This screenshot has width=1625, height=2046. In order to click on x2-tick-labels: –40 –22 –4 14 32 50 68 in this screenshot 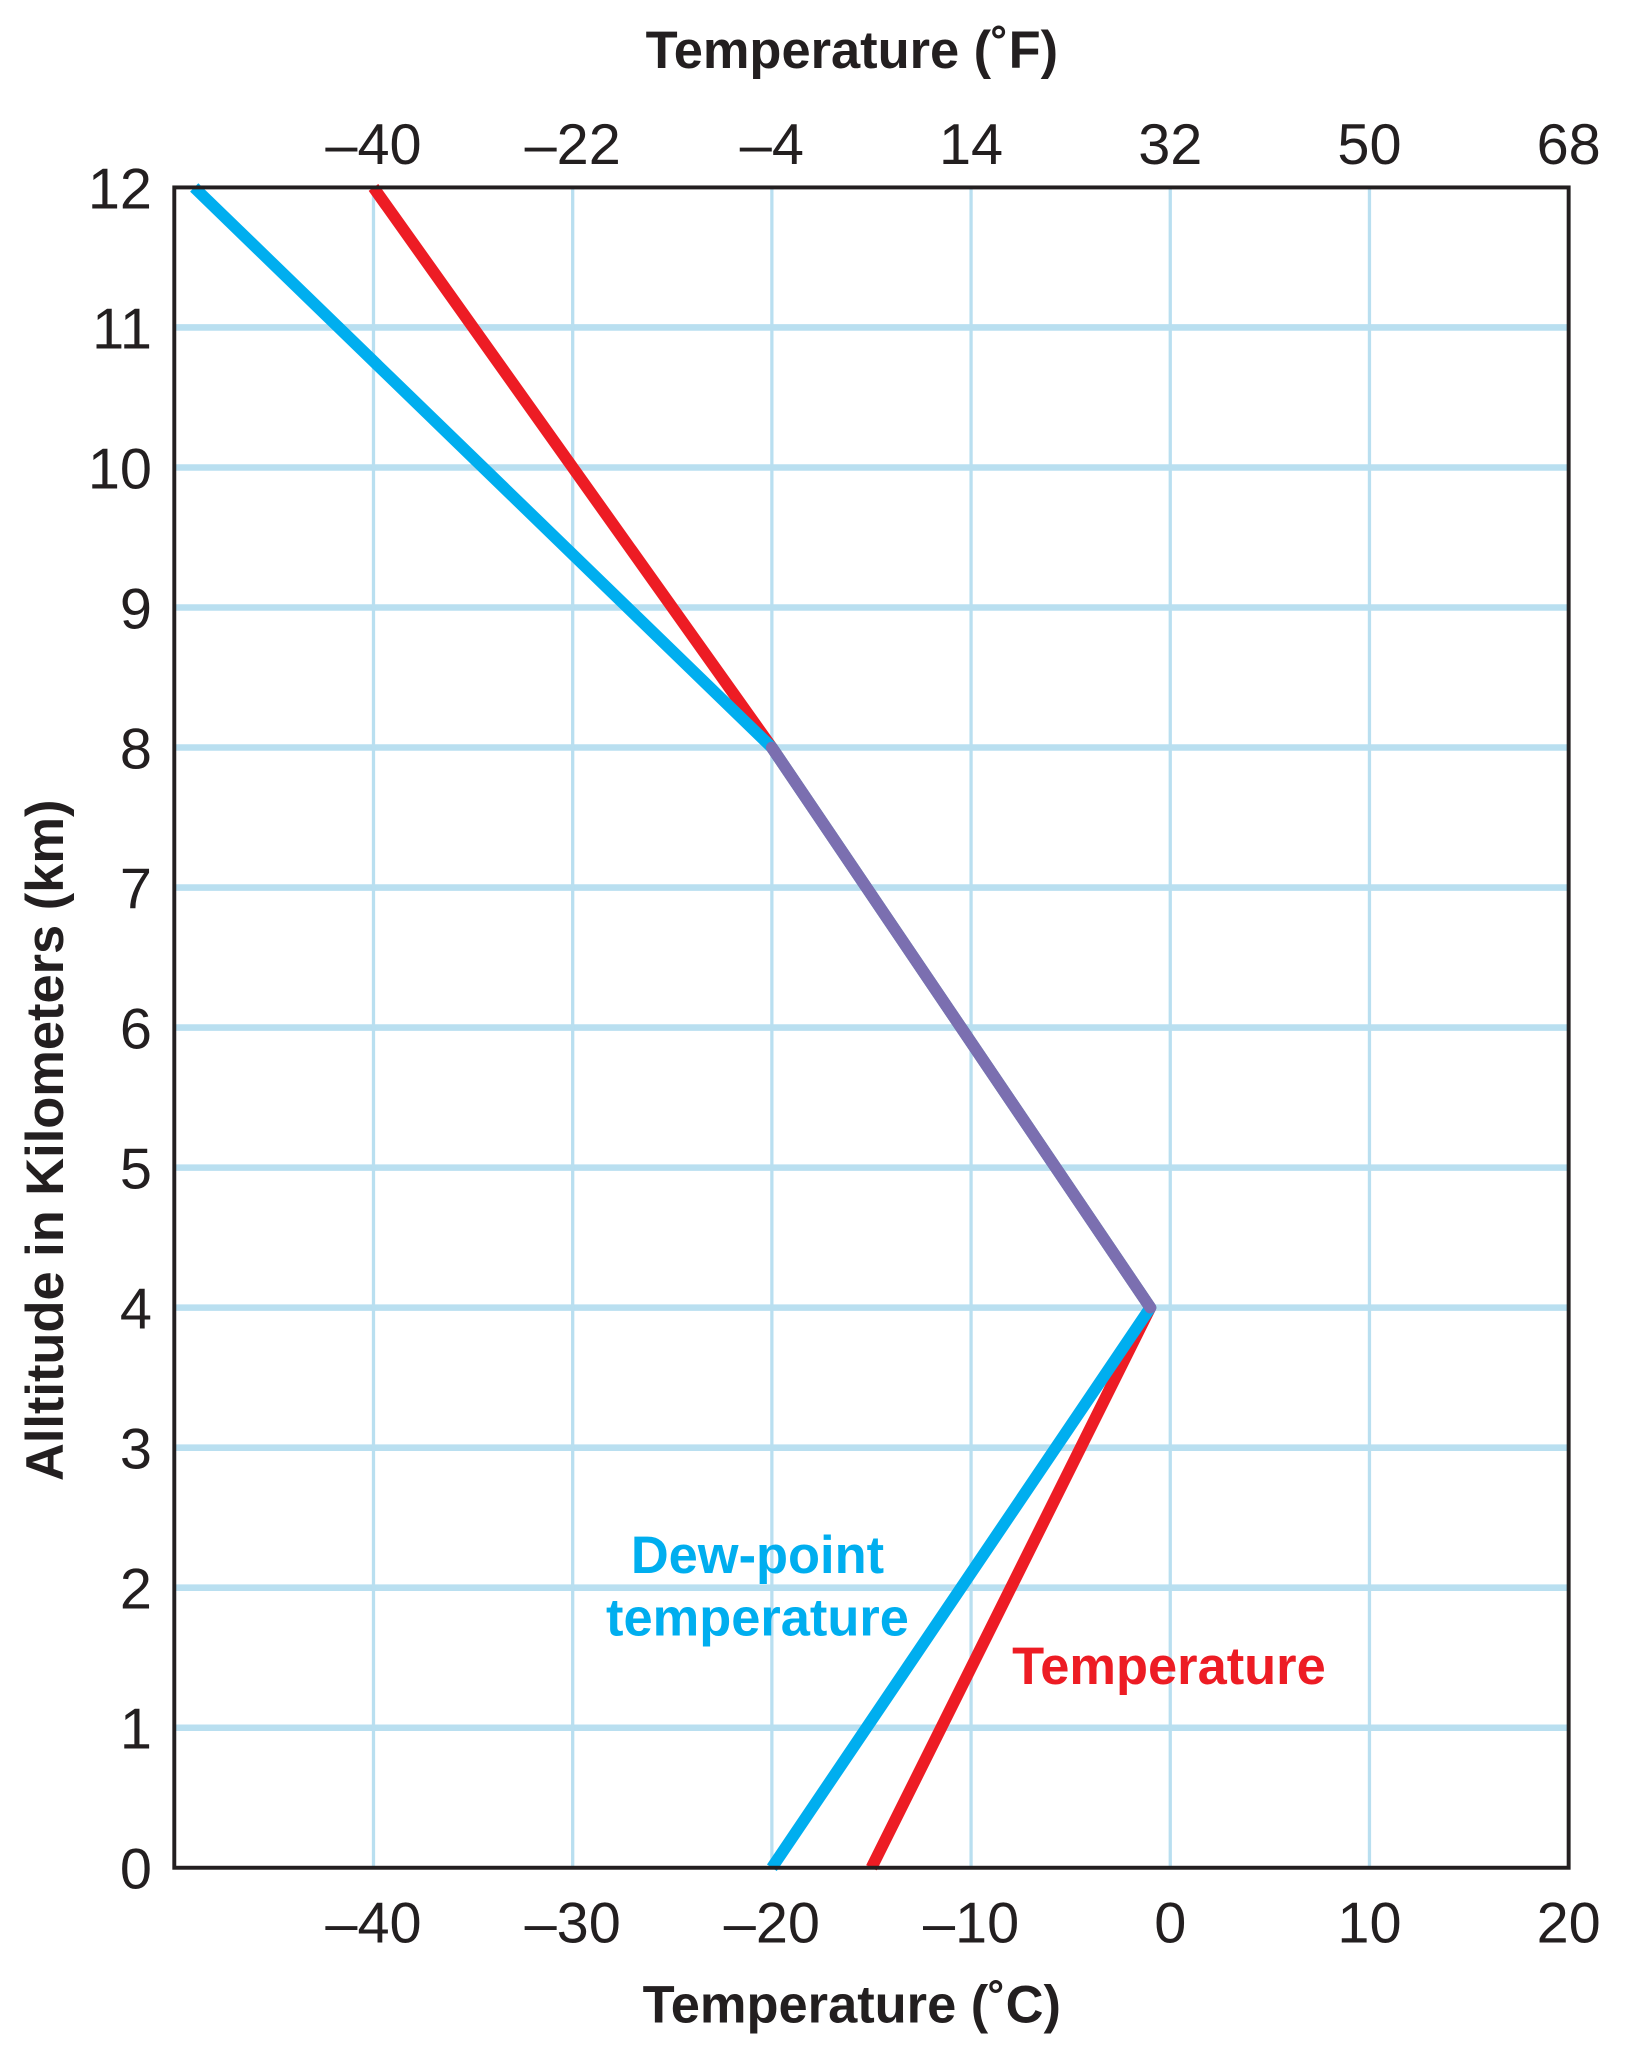, I will do `click(962, 145)`.